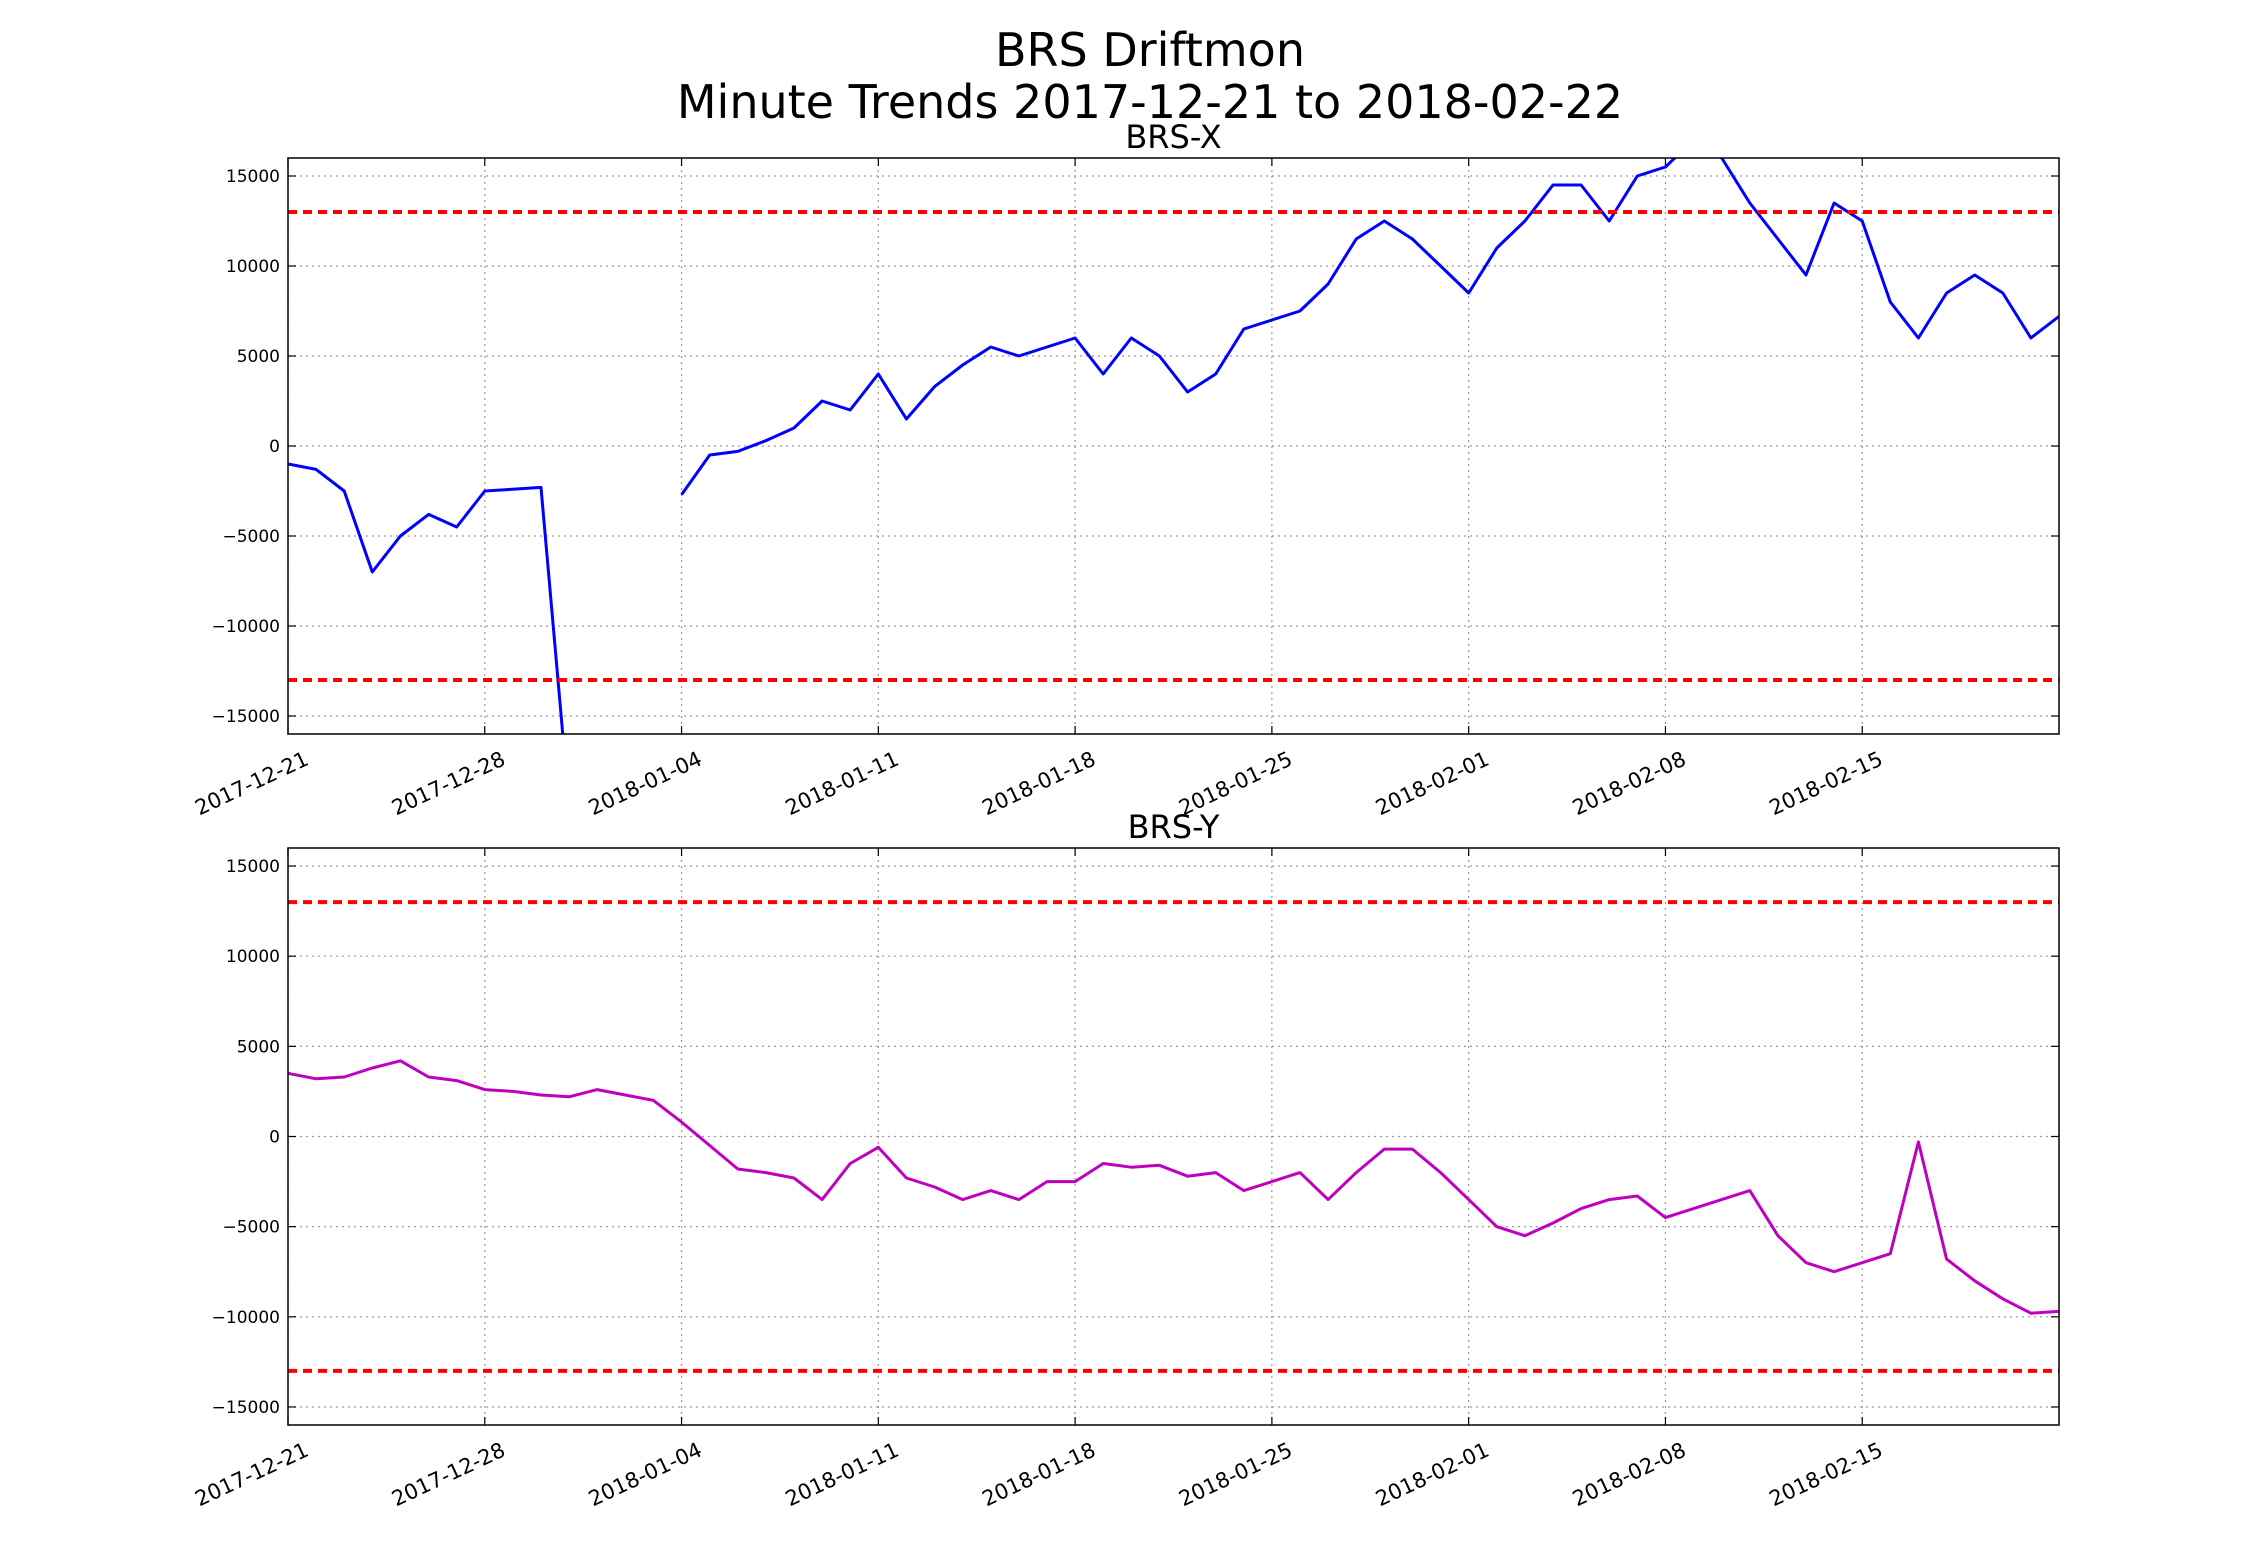 This screenshot has width=2263, height=1565. I want to click on subplot-title: BRS-Y, so click(1174, 827).